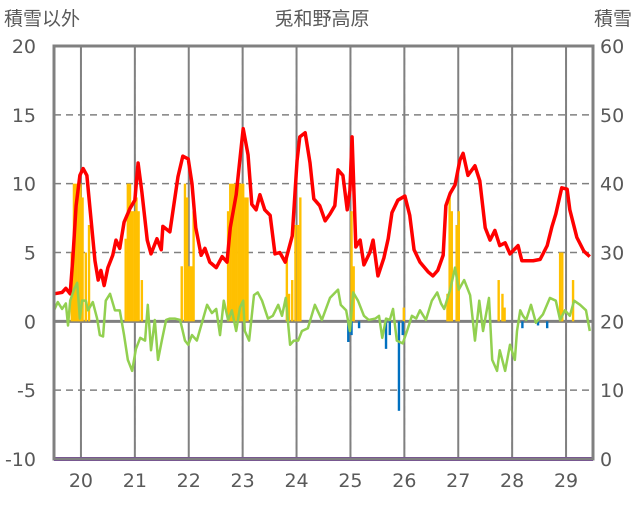  What do you see at coordinates (350, 481) in the screenshot?
I see `x-tick-label: 25` at bounding box center [350, 481].